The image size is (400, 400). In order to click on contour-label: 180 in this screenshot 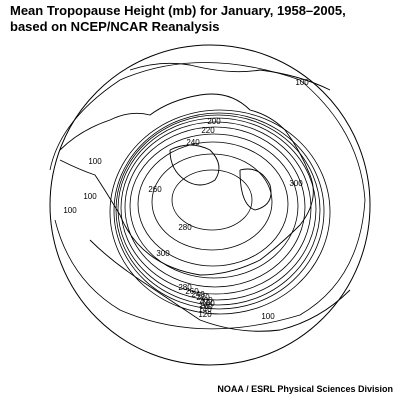, I will do `click(208, 303)`.